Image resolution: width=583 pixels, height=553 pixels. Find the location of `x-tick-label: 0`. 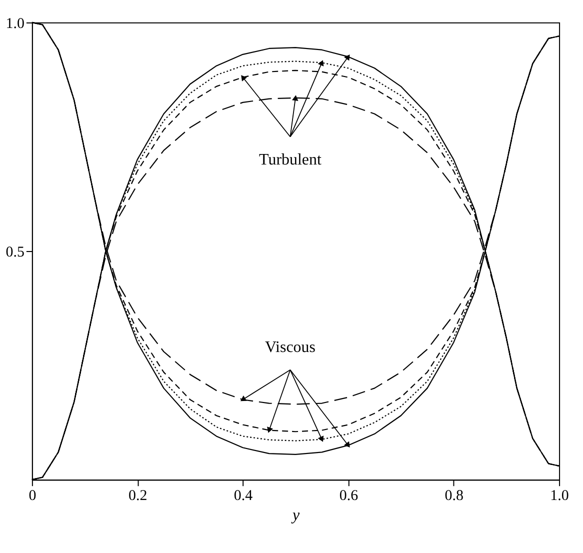

x-tick-label: 0 is located at coordinates (32, 496).